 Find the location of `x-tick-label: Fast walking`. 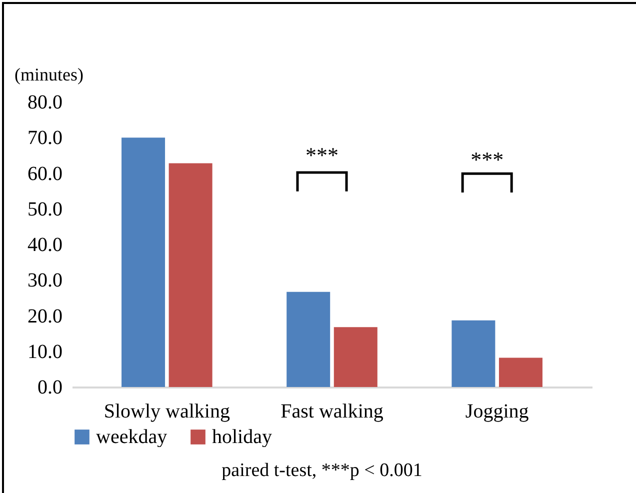

x-tick-label: Fast walking is located at coordinates (332, 411).